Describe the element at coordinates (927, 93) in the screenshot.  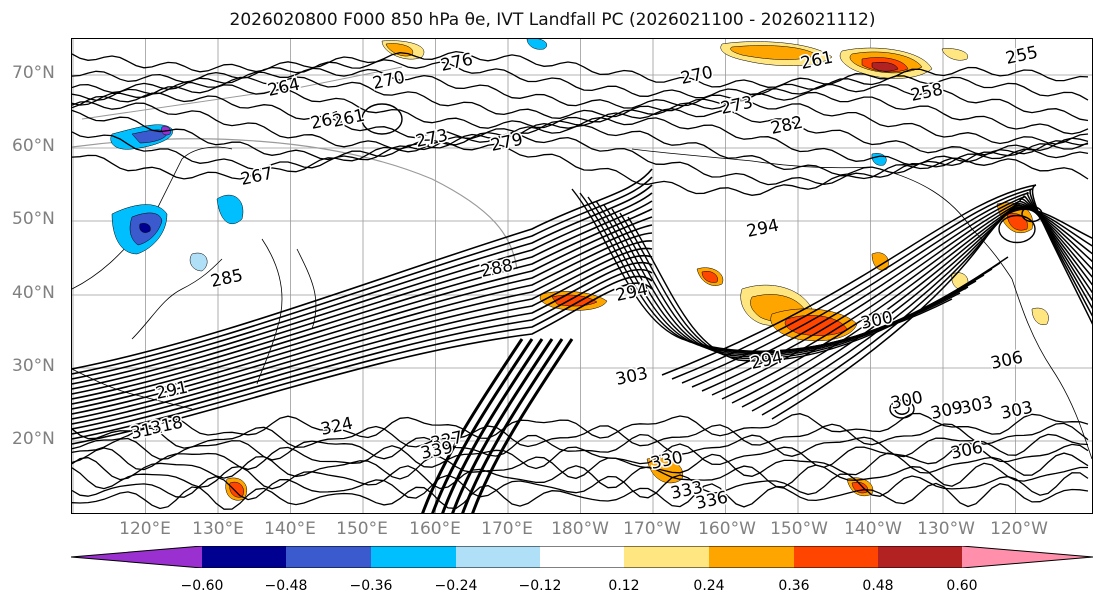
I see `contour-label: 258` at that location.